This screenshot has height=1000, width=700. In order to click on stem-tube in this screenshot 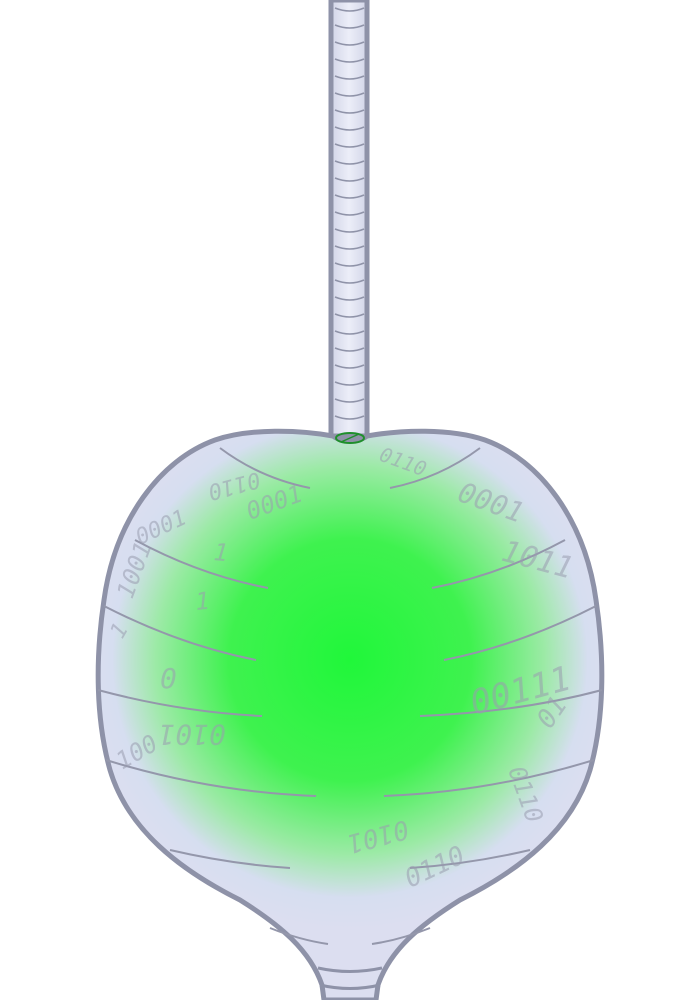, I will do `click(349, 219)`.